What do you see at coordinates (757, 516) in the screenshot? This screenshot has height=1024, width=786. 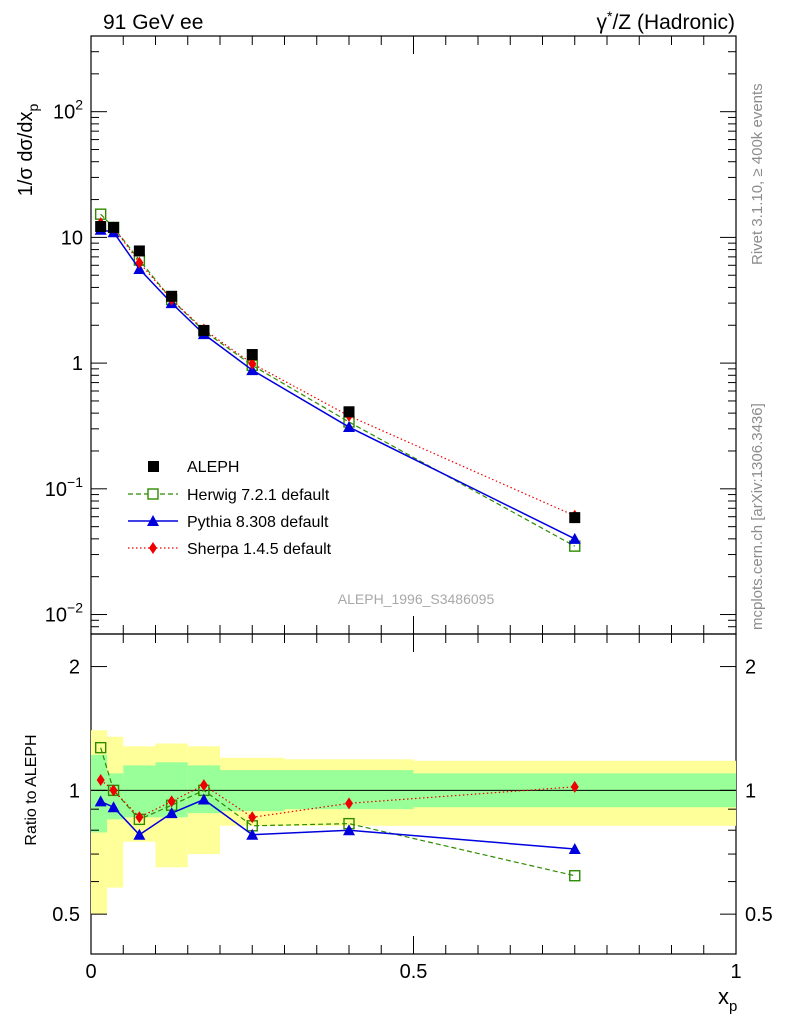 I see `side-text-mcplots: mcplots.cern.ch [arXiv:1306.3436]` at bounding box center [757, 516].